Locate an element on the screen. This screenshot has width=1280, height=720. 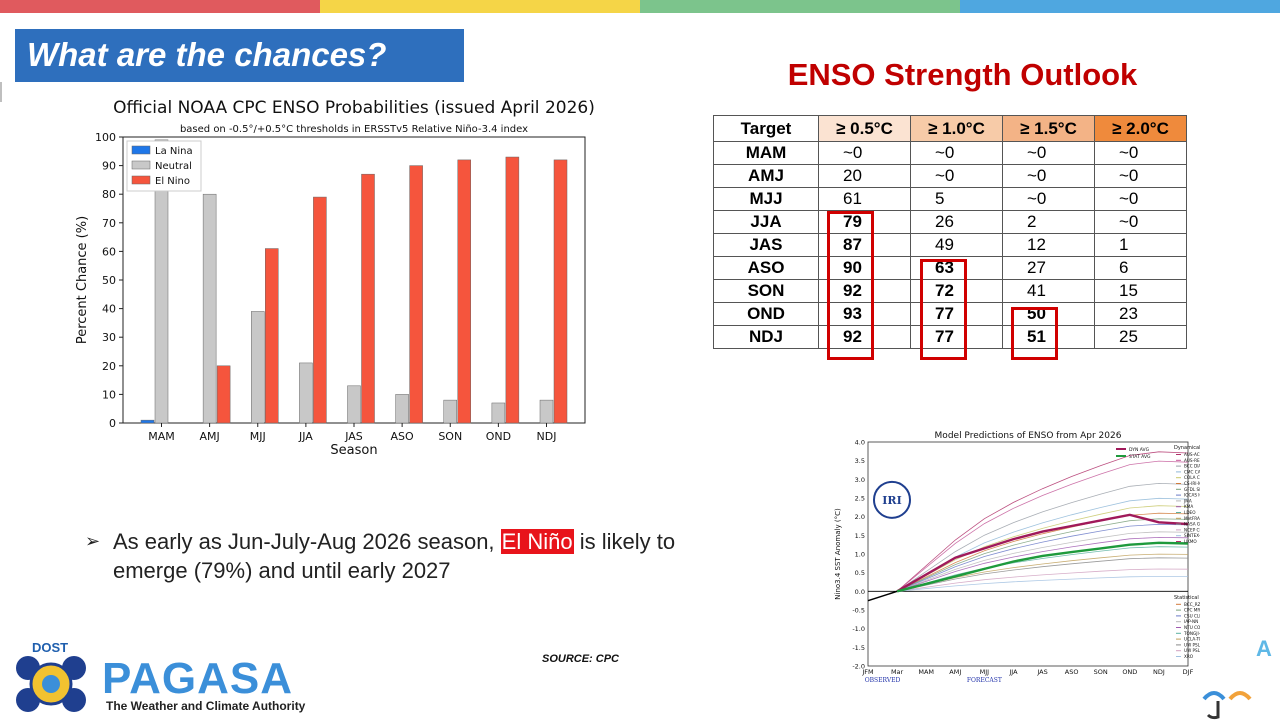
legend-label: Neutral is located at coordinates (173, 166).